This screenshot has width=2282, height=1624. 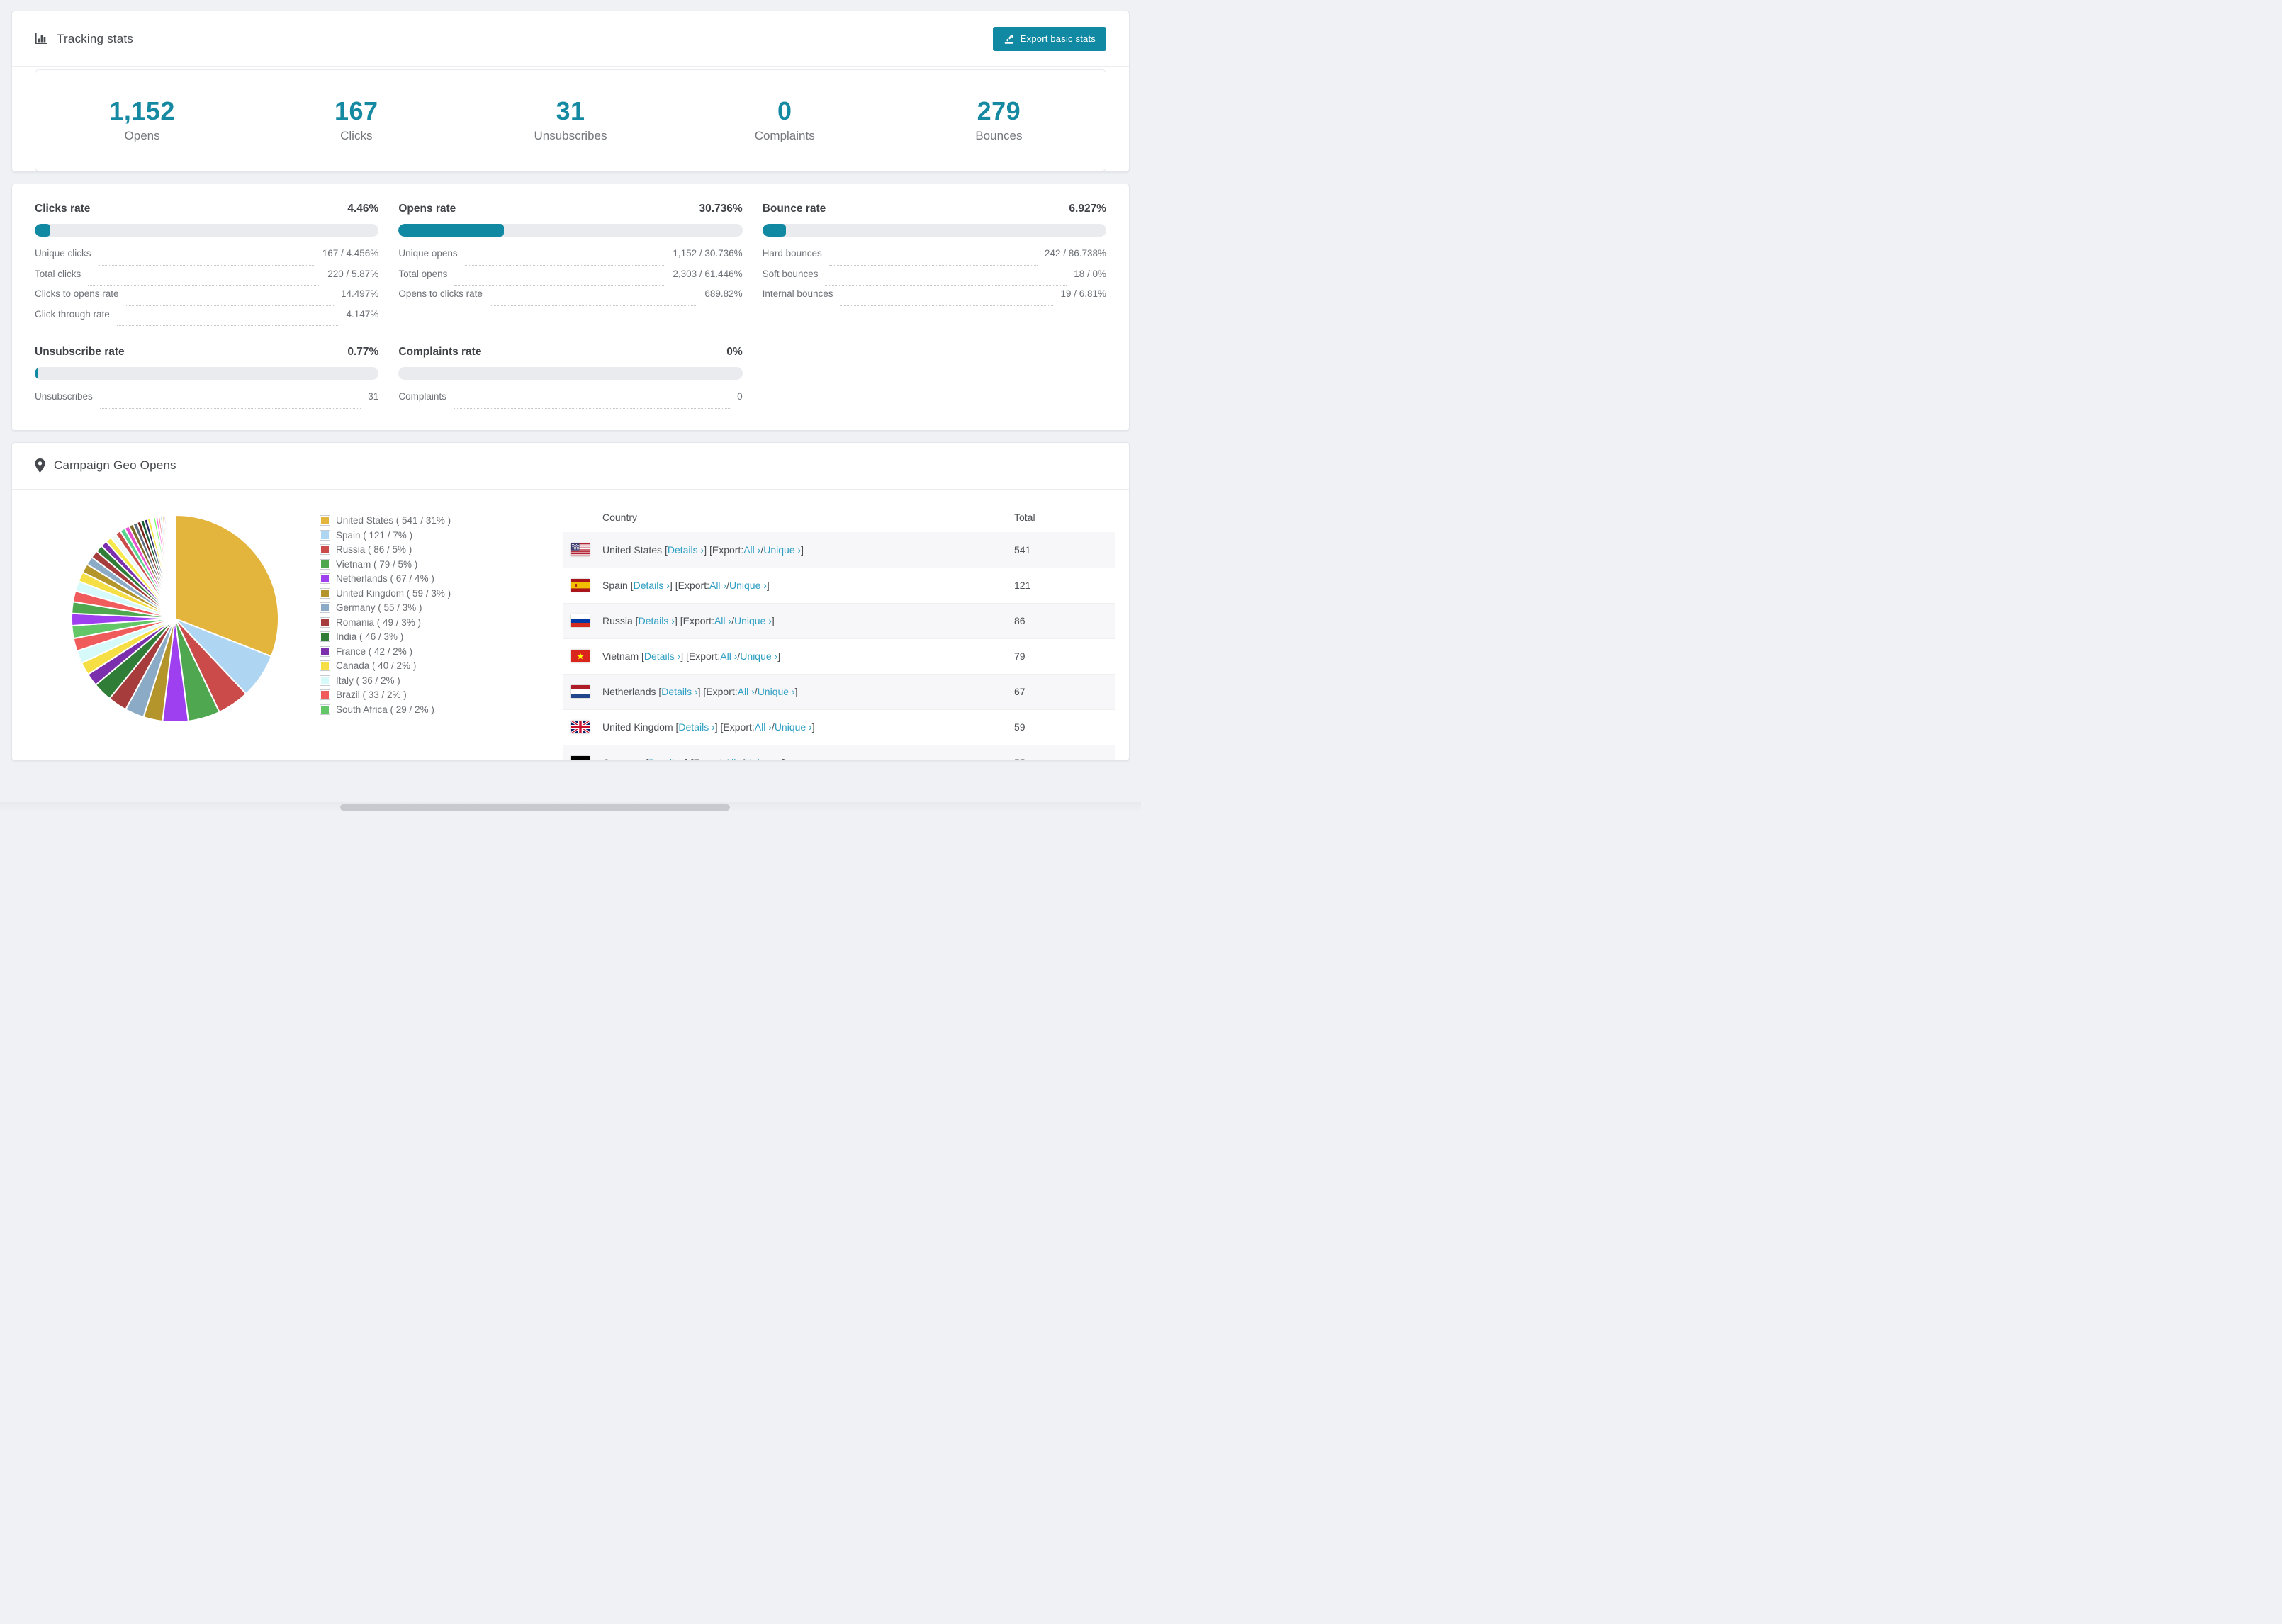 What do you see at coordinates (356, 120) in the screenshot?
I see `stat-box-clicks: 167 Clicks` at bounding box center [356, 120].